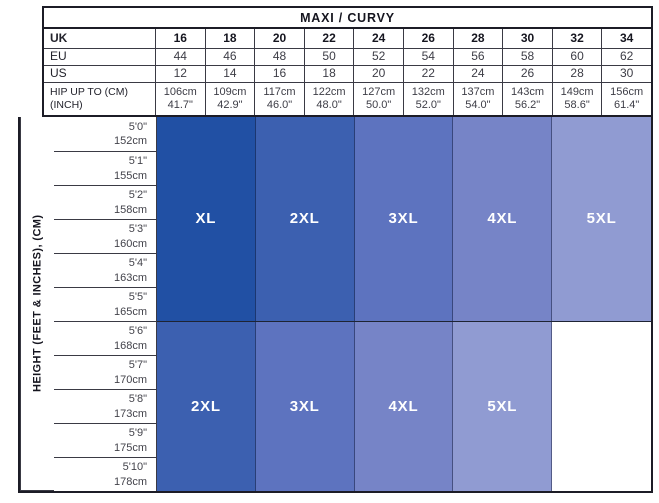 The height and width of the screenshot is (503, 659). What do you see at coordinates (627, 91) in the screenshot?
I see `hip-cm-value: 156cm` at bounding box center [627, 91].